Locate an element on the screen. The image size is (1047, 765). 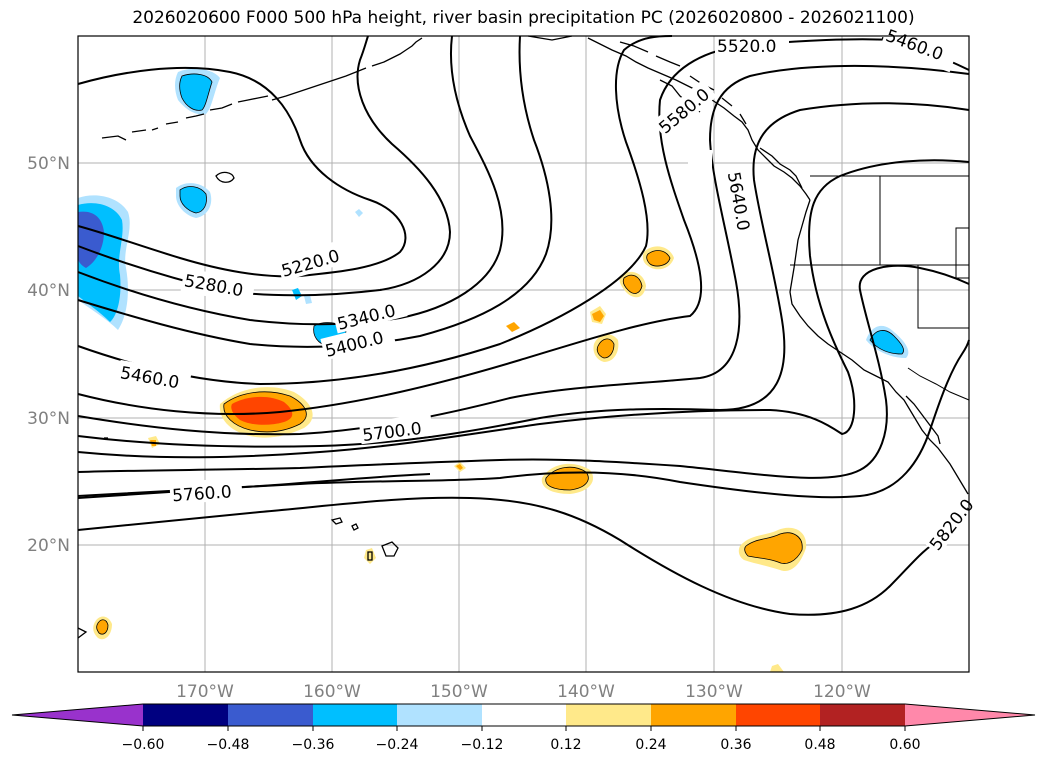
colorbar-tick-label: 0.24 is located at coordinates (650, 745).